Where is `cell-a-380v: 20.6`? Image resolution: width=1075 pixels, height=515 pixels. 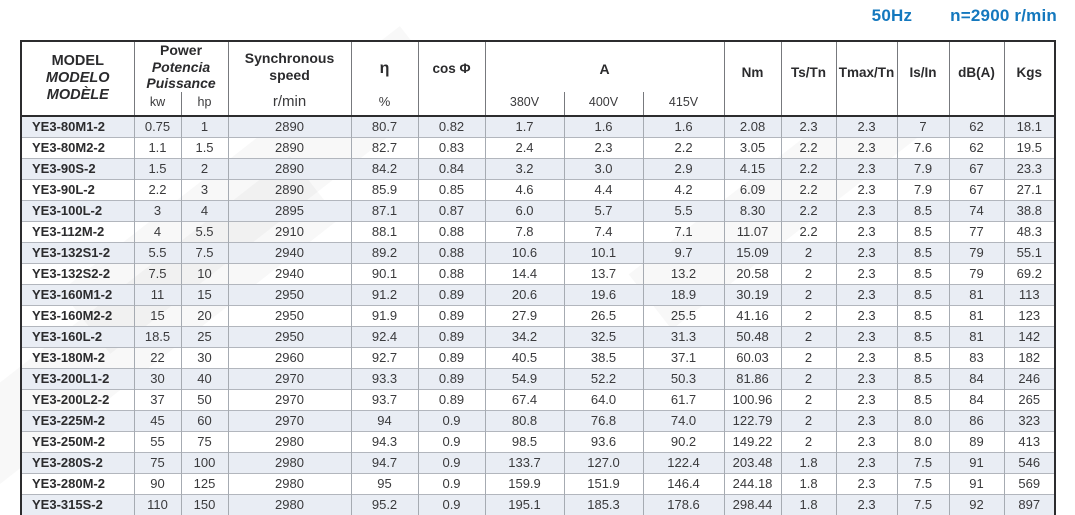
cell-a-380v: 20.6 is located at coordinates (524, 294).